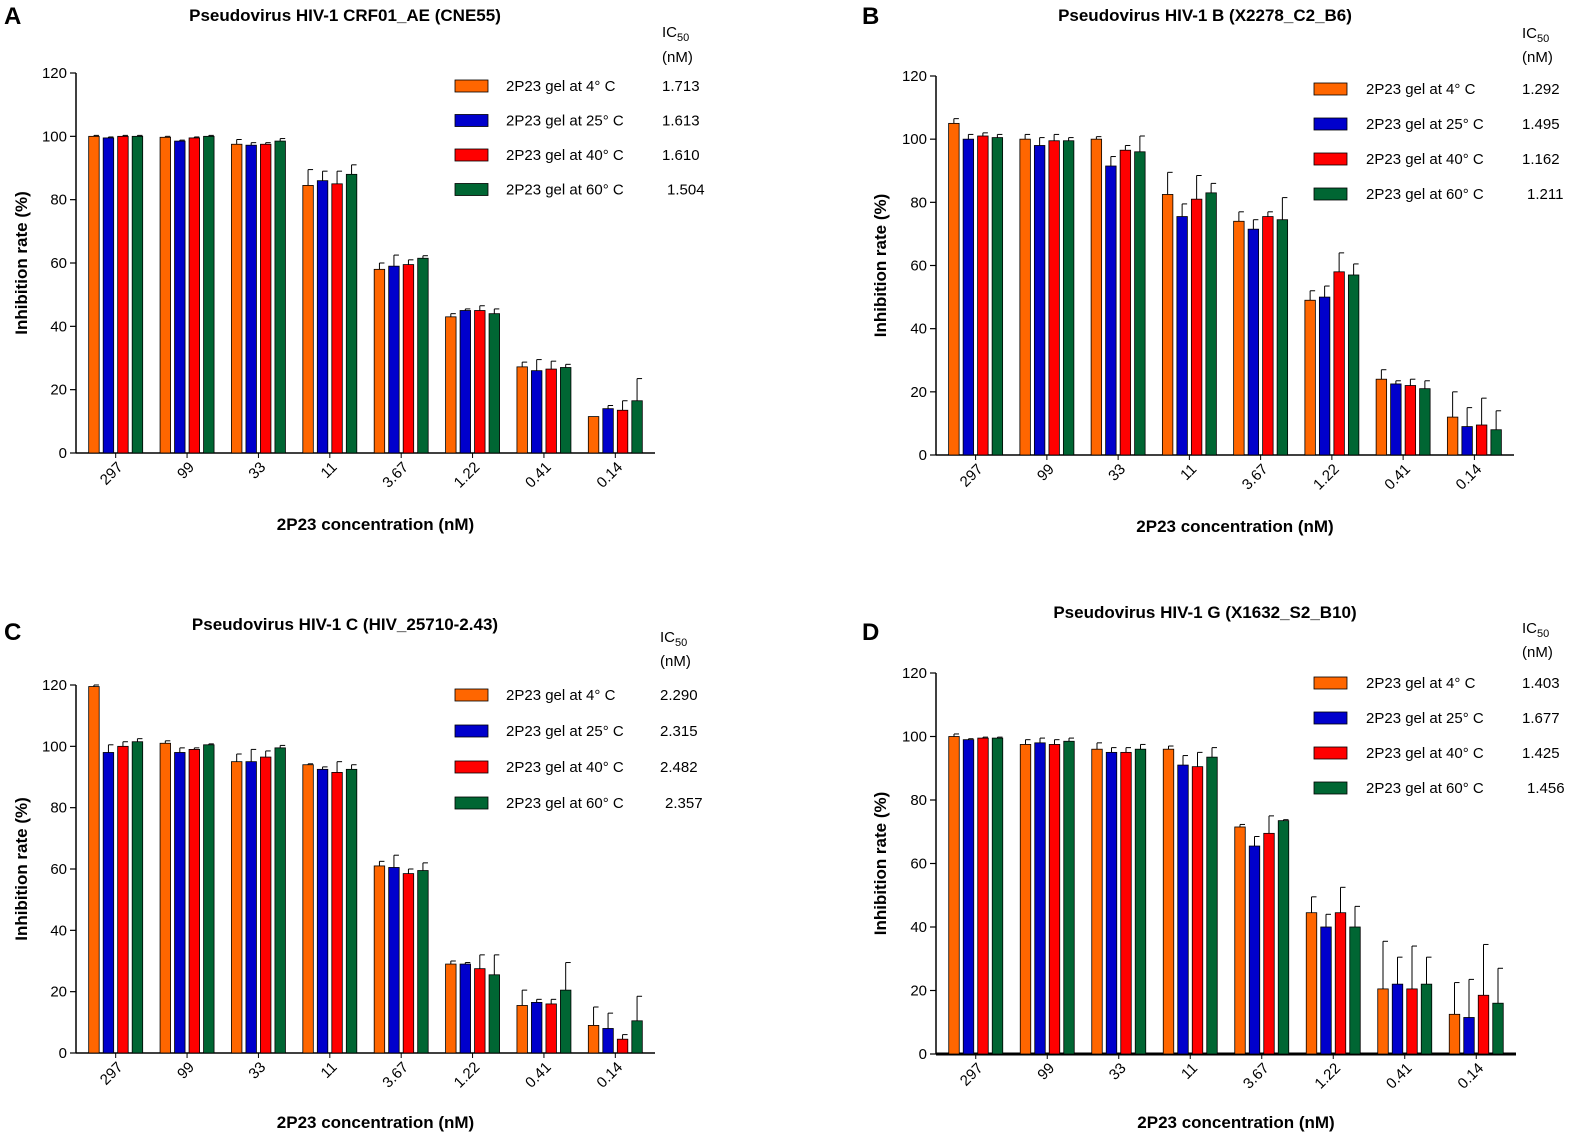  What do you see at coordinates (1541, 683) in the screenshot?
I see `ic50-value: 1.403` at bounding box center [1541, 683].